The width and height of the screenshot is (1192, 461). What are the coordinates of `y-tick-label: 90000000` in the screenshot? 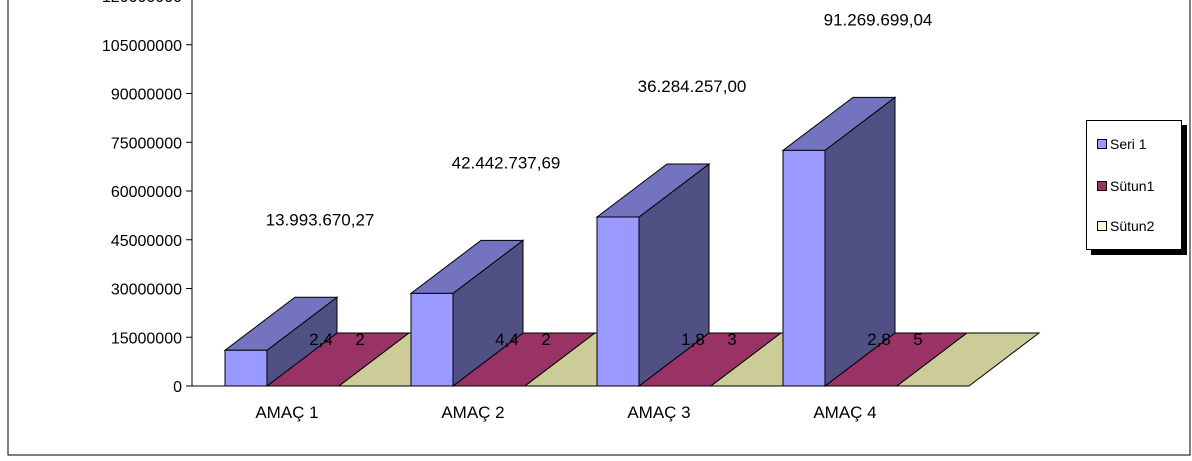 It's located at (146, 95).